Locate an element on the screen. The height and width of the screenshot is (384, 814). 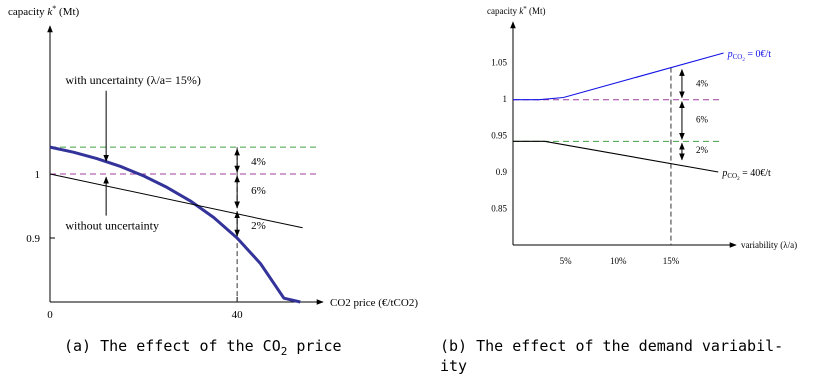
x-axis-label-a: CO2 price (€/tCO2) is located at coordinates (374, 303).